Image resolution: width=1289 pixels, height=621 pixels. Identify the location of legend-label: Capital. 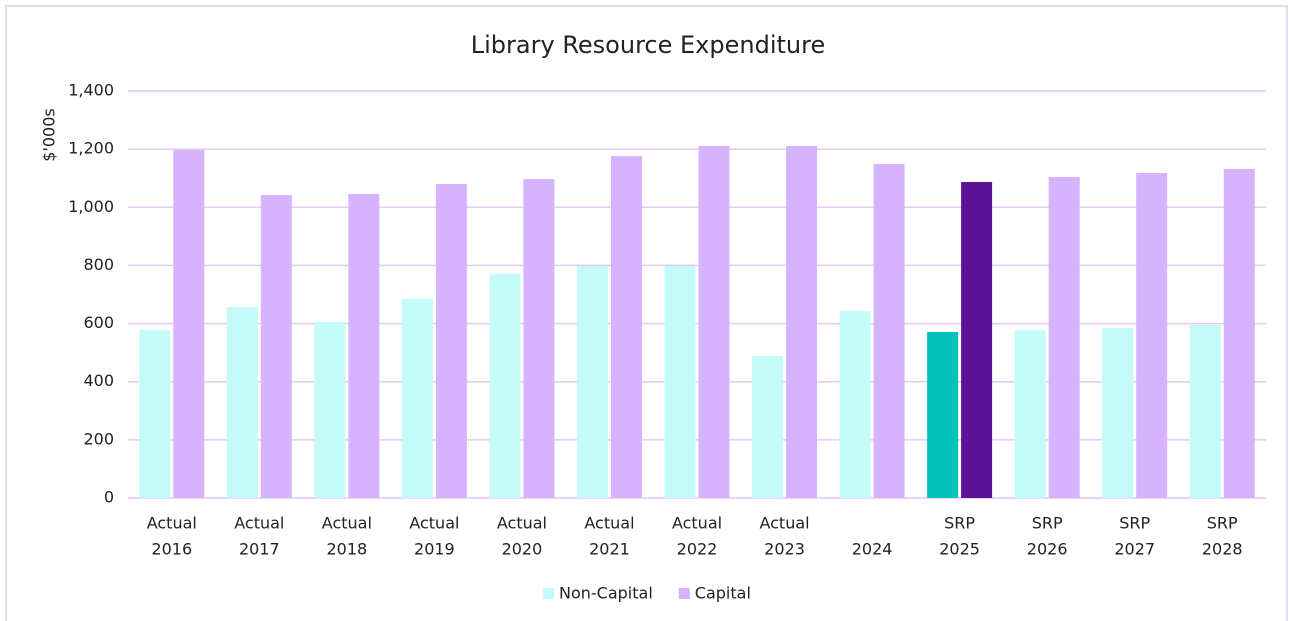
(723, 593).